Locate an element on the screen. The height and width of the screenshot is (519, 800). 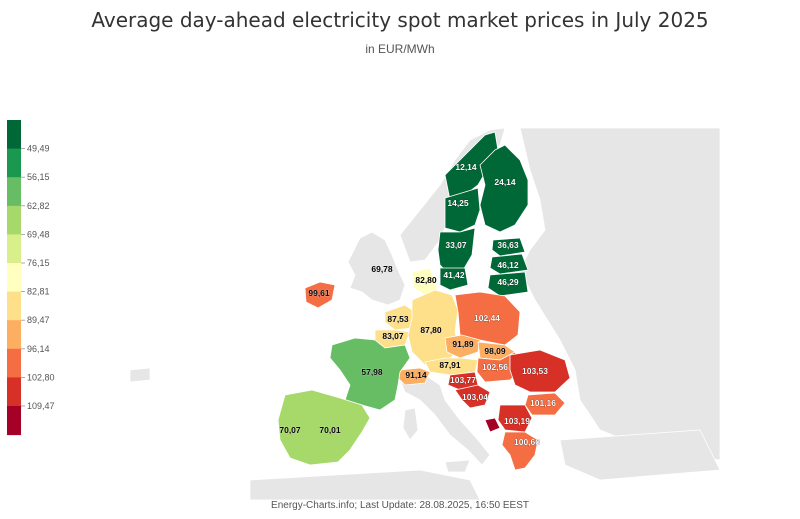
price-label-poland: 102,44 is located at coordinates (487, 318).